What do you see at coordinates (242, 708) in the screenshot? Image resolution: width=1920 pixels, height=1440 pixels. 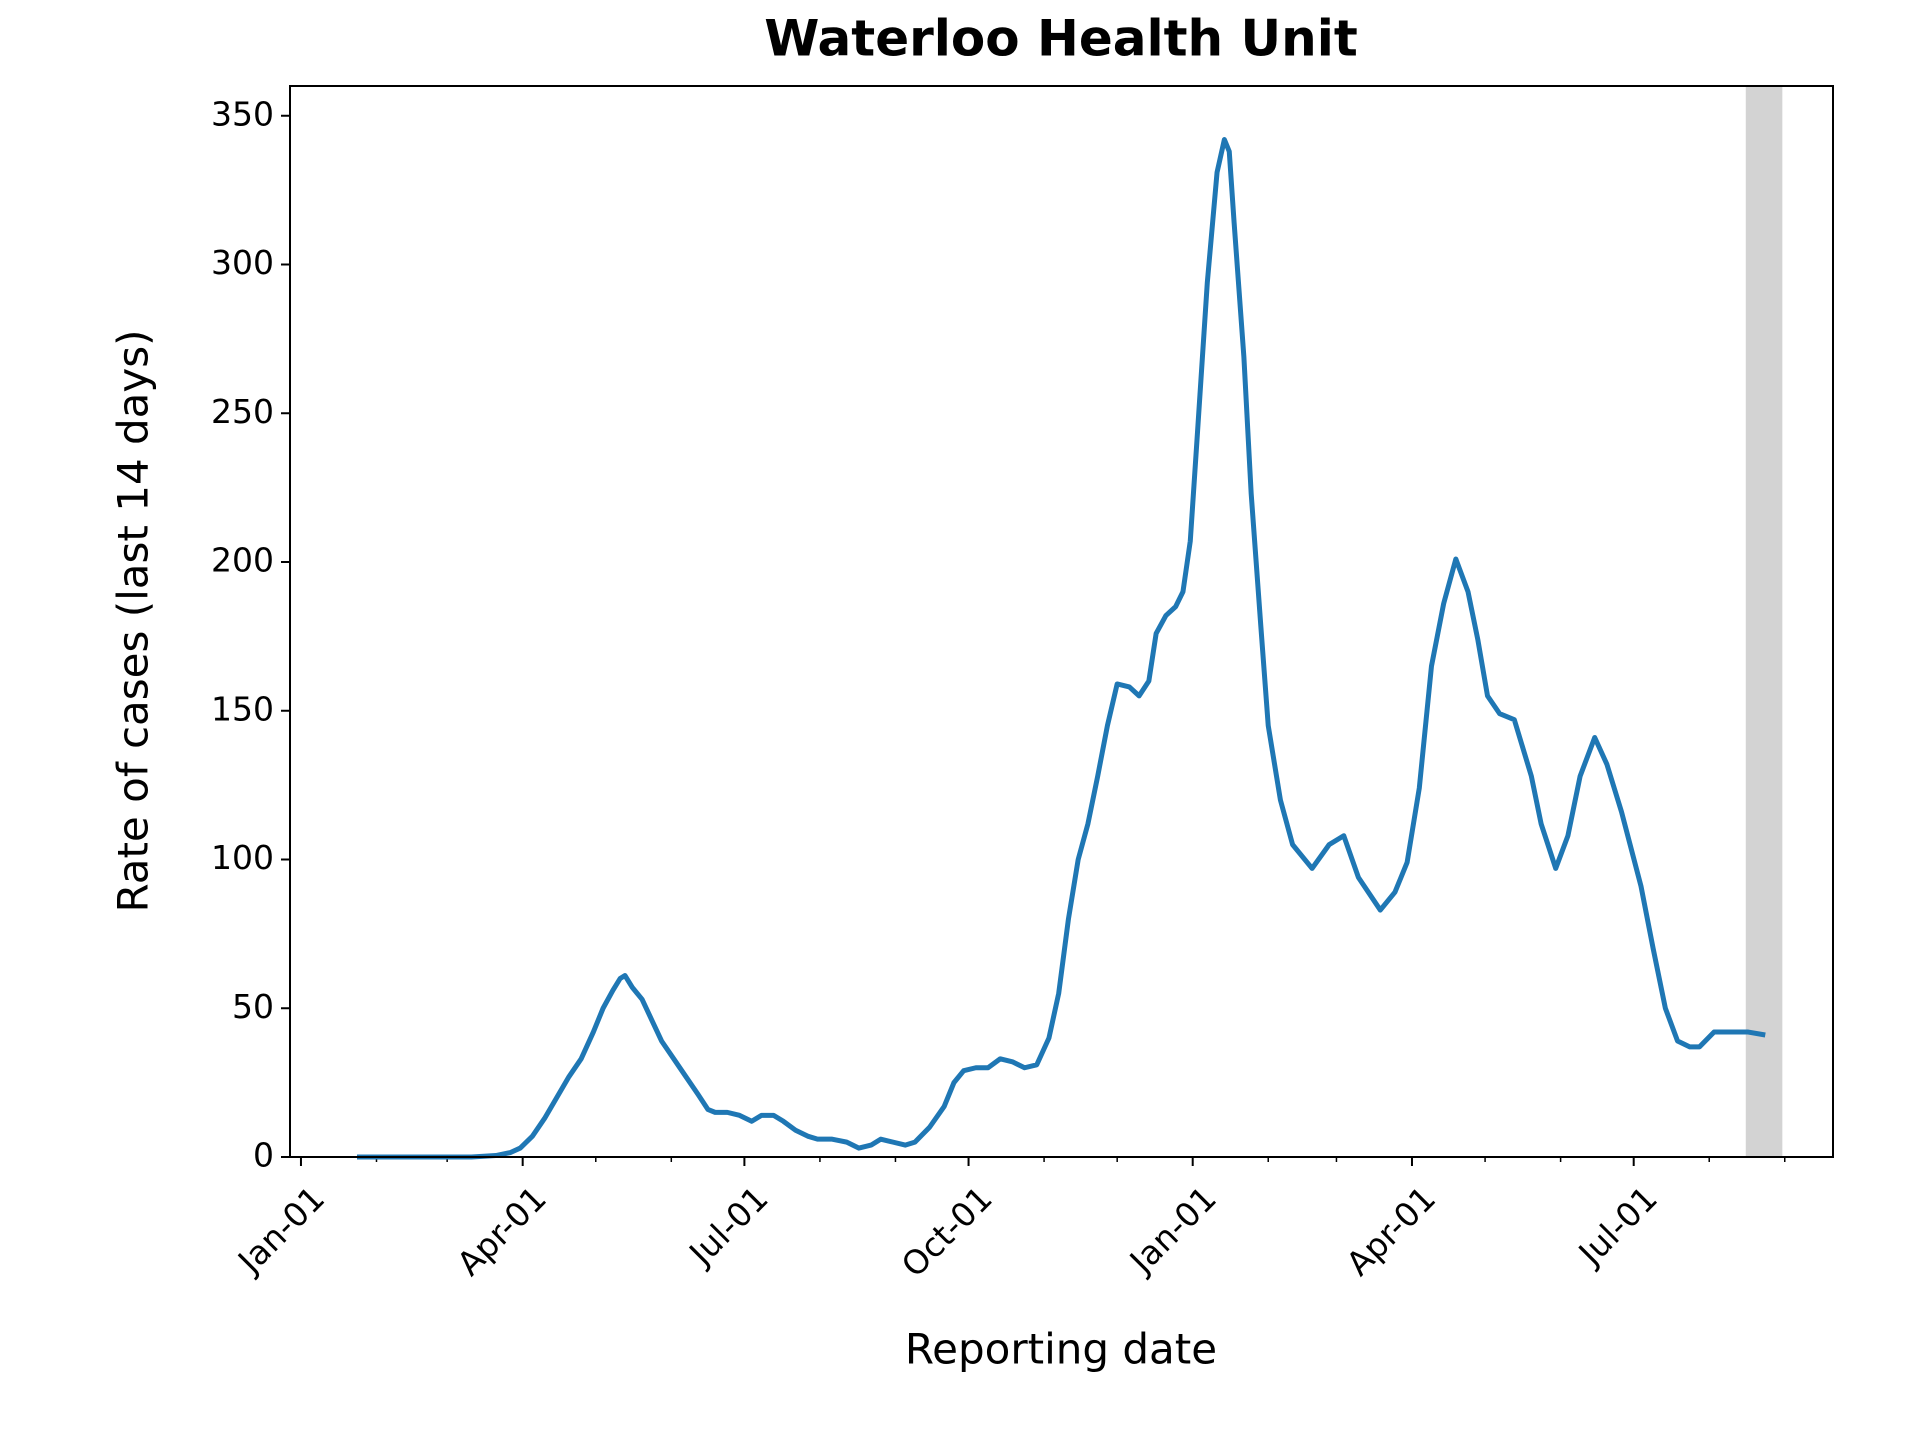 I see `y-tick-label: 150` at bounding box center [242, 708].